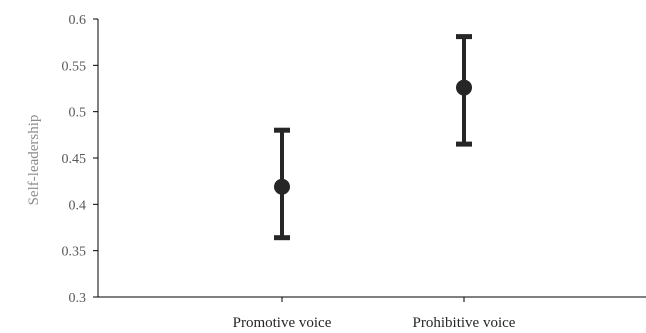 The image size is (646, 333). I want to click on y-axis-title: Self-leadership, so click(34, 160).